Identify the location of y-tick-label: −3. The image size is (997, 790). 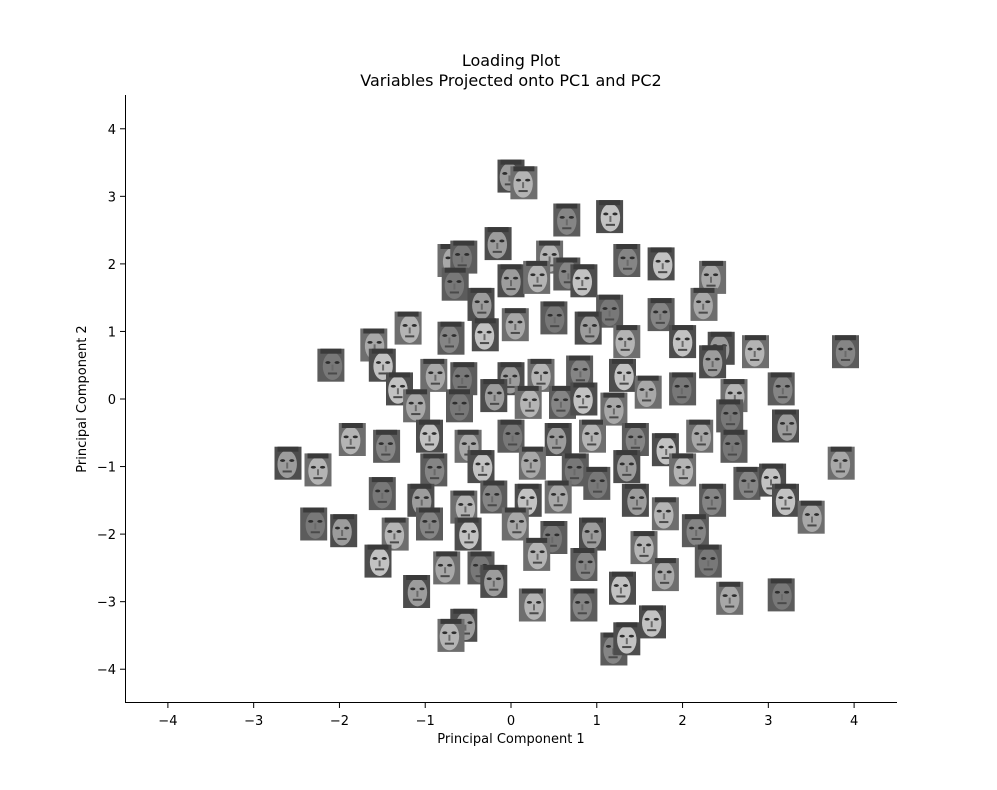
(106, 603).